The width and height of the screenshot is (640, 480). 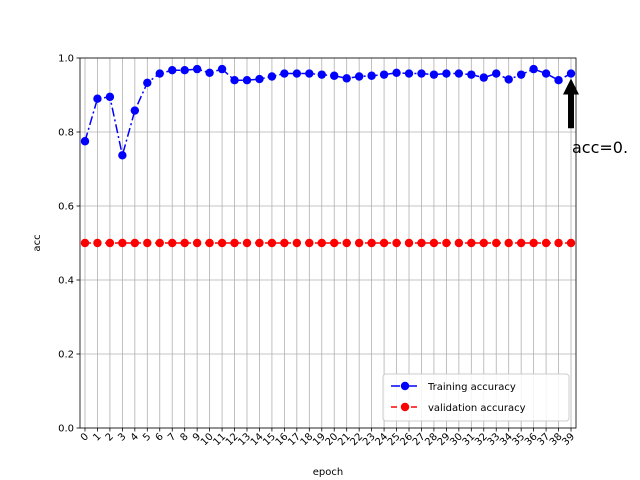 I want to click on legend-label-0: Training accuracy, so click(x=471, y=387).